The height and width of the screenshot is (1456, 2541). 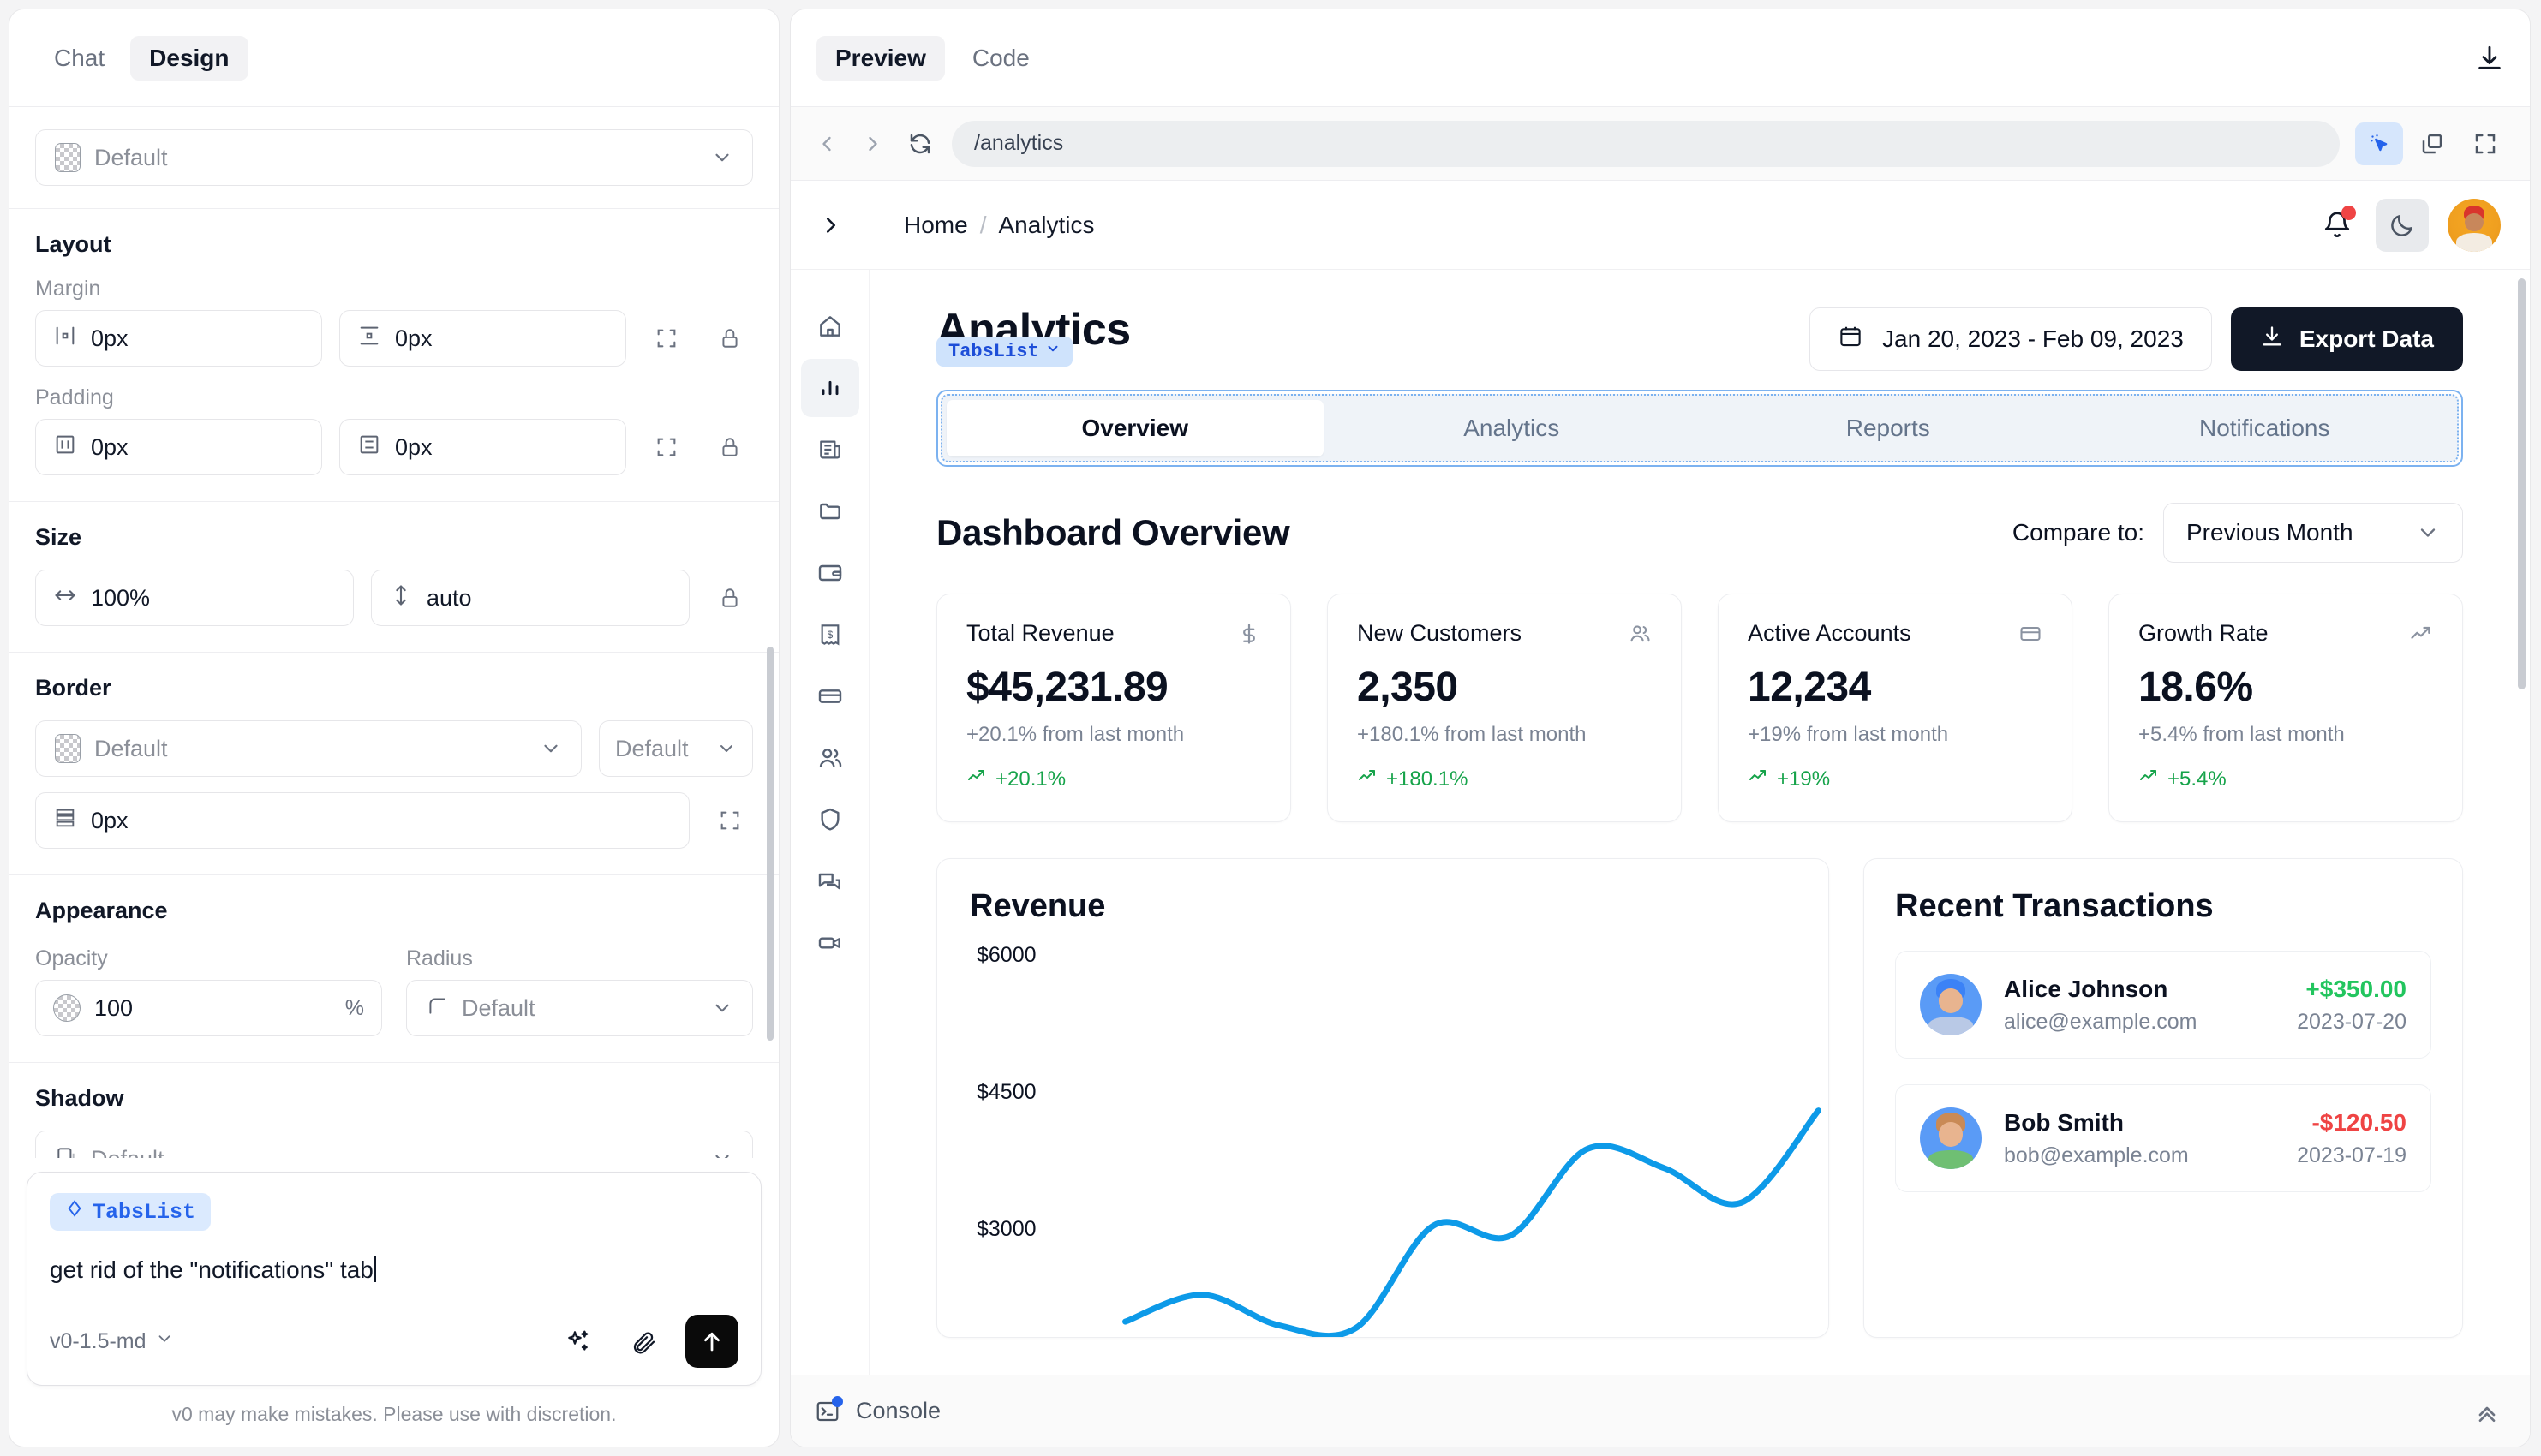 What do you see at coordinates (2078, 532) in the screenshot?
I see `compare-to-label: Compare to:` at bounding box center [2078, 532].